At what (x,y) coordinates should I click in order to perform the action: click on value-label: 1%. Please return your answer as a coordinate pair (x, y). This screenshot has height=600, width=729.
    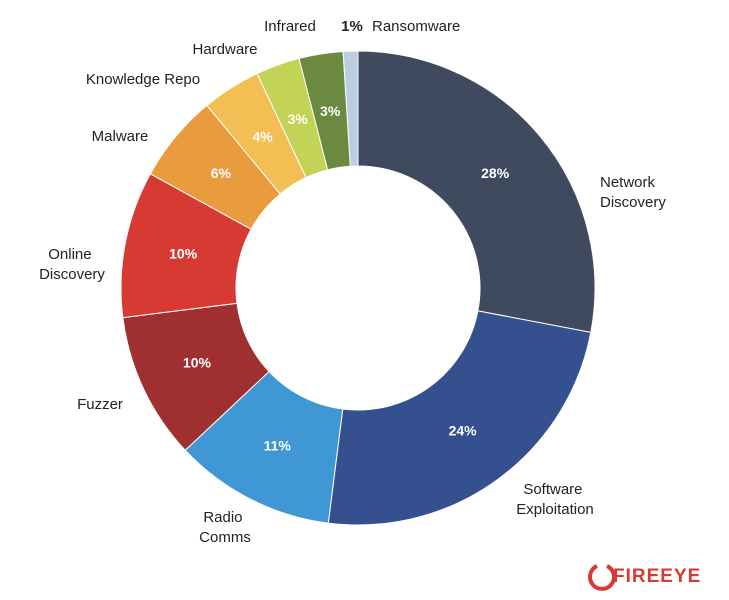
    Looking at the image, I should click on (352, 26).